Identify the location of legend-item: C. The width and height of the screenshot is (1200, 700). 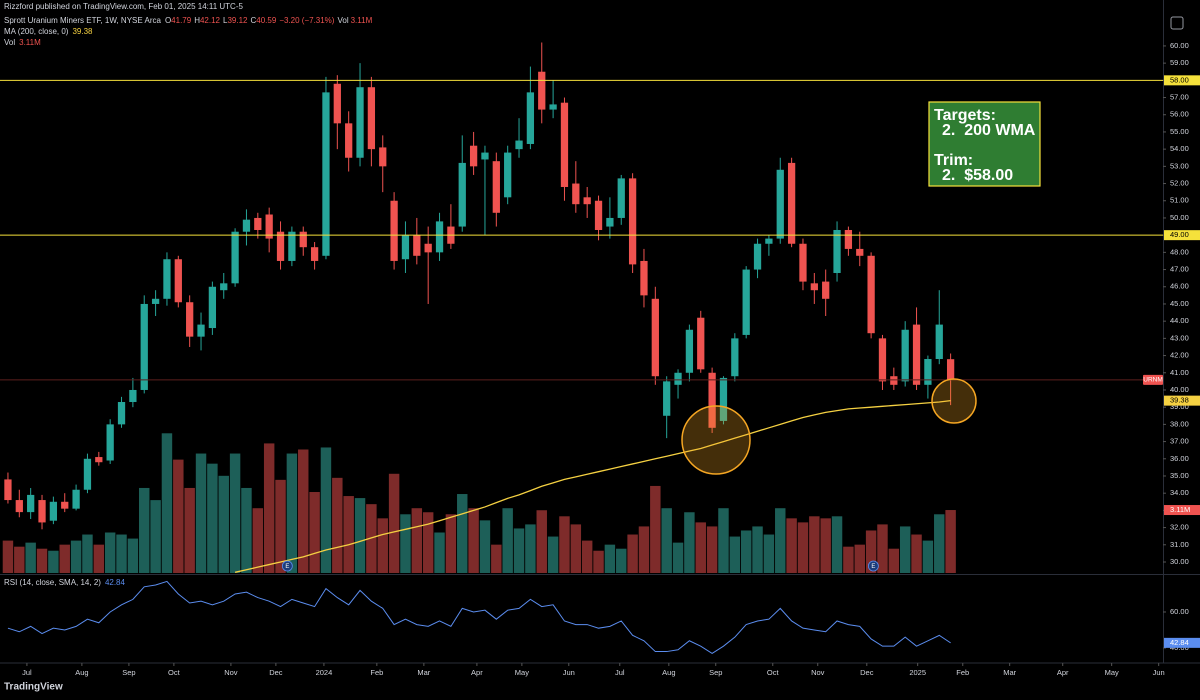
(254, 20).